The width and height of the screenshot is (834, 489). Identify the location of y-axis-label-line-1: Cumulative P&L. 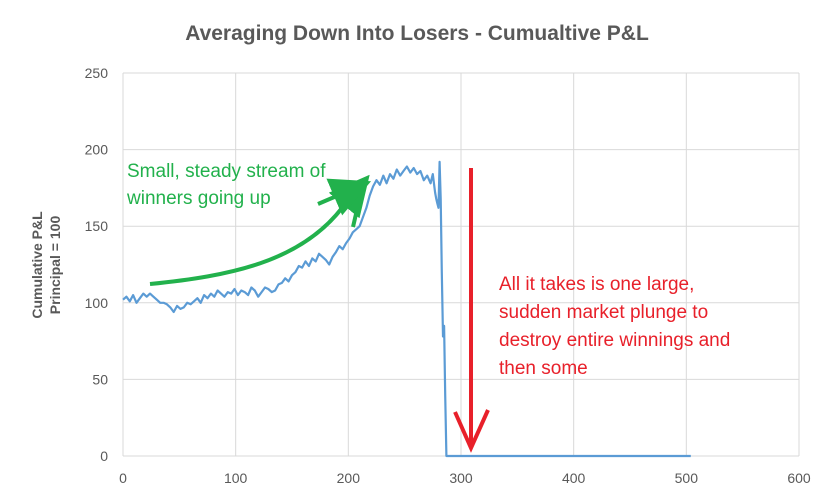
(37, 265).